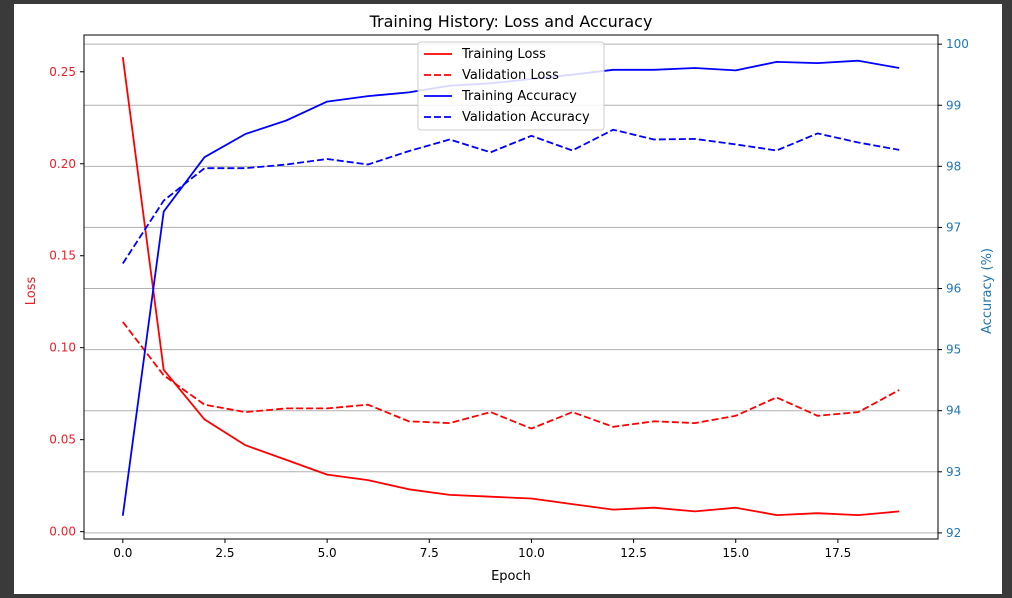 Image resolution: width=1012 pixels, height=598 pixels. Describe the element at coordinates (429, 553) in the screenshot. I see `x-tick-label: 7.5` at that location.